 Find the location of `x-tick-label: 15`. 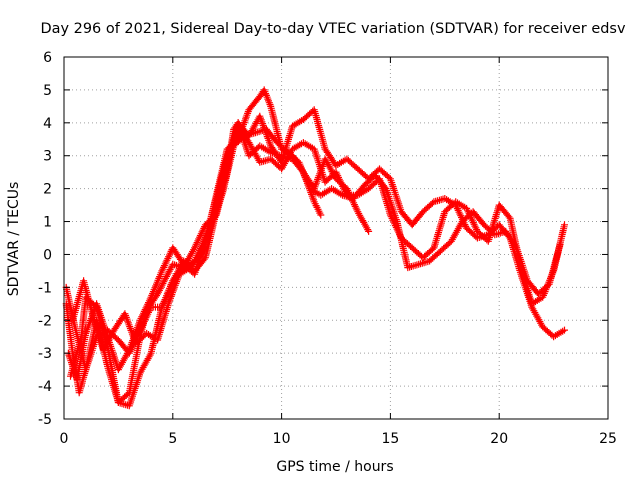

x-tick-label: 15 is located at coordinates (390, 439).